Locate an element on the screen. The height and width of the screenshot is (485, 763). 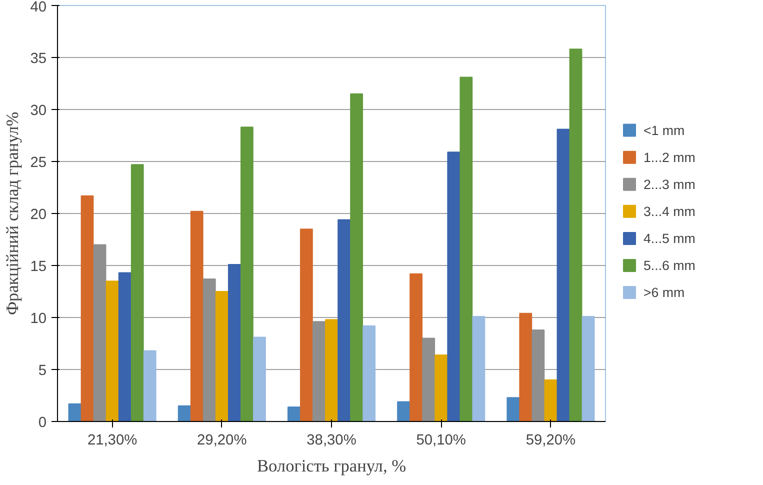
legend-label: 1...2 mm is located at coordinates (670, 157).